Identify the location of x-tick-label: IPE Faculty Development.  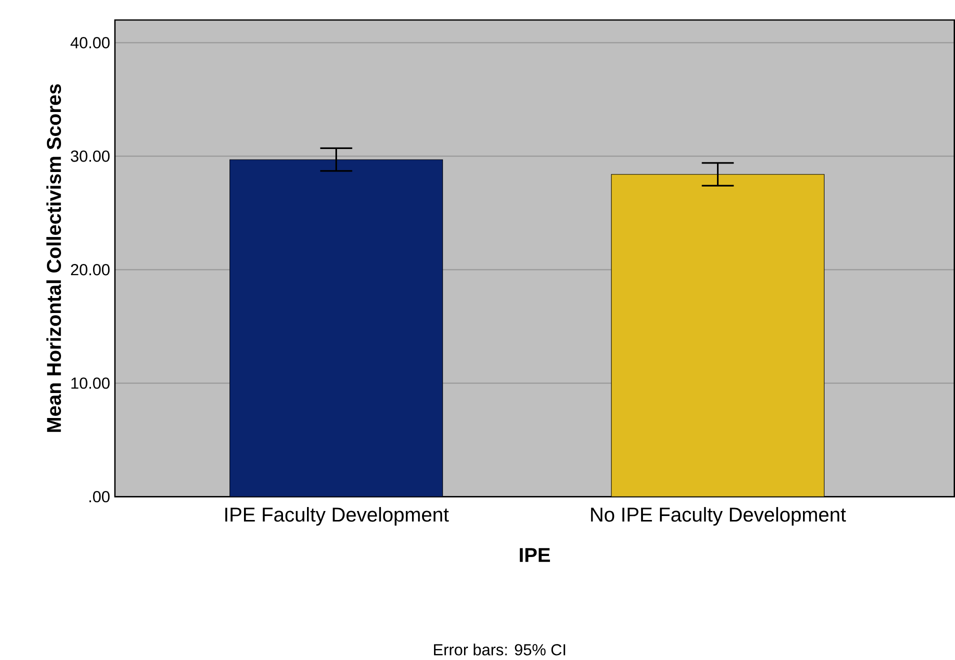
(337, 516).